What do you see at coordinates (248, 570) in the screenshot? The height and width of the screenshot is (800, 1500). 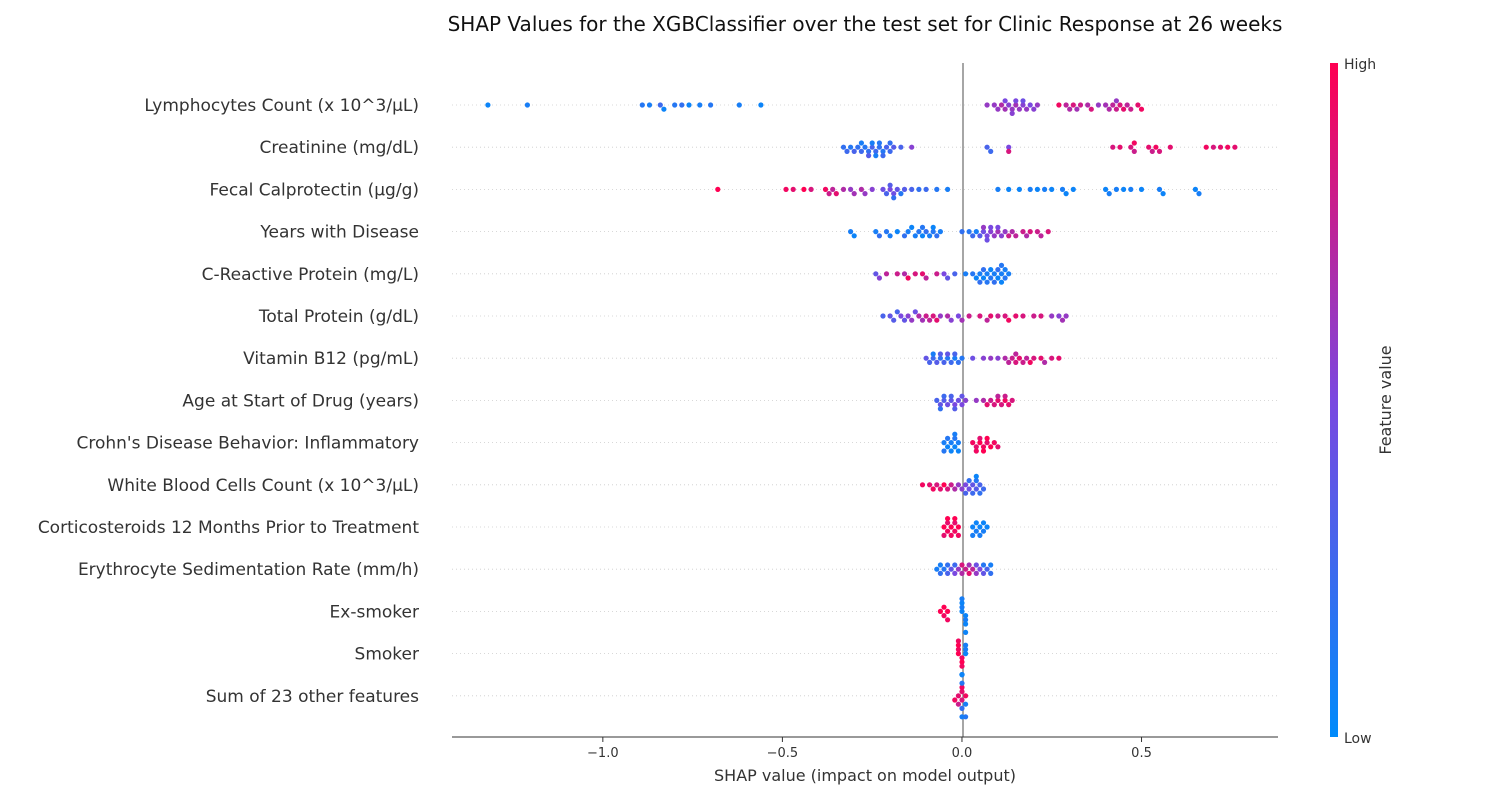 I see `feature-label: Erythrocyte Sedimentation Rate (mm/h)` at bounding box center [248, 570].